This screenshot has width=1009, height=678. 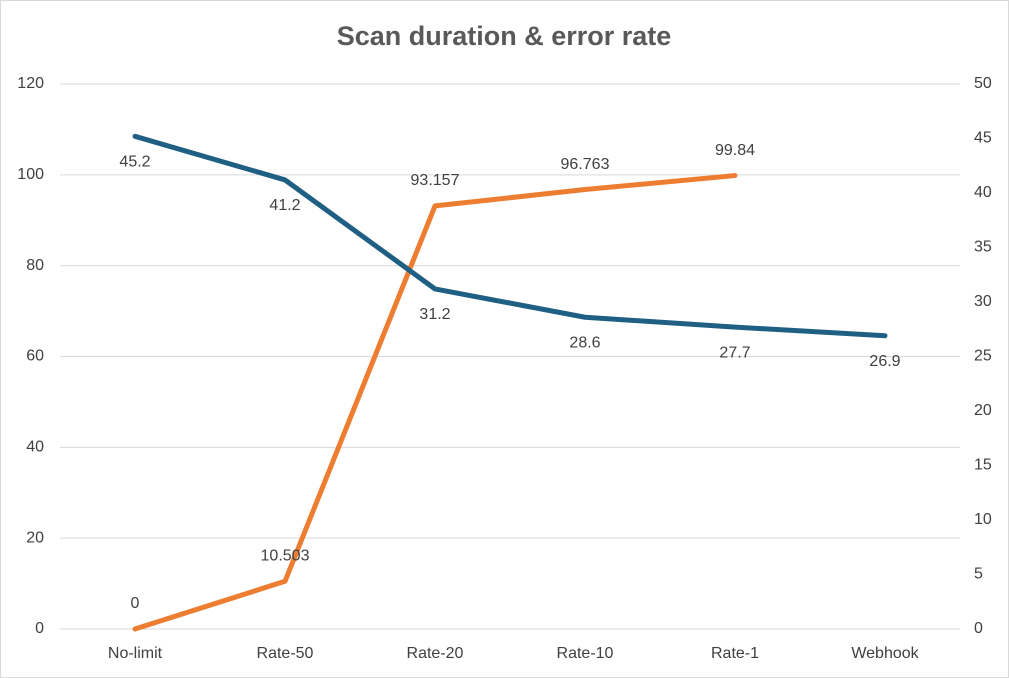 I want to click on y2-tick-label: 45, so click(x=983, y=138).